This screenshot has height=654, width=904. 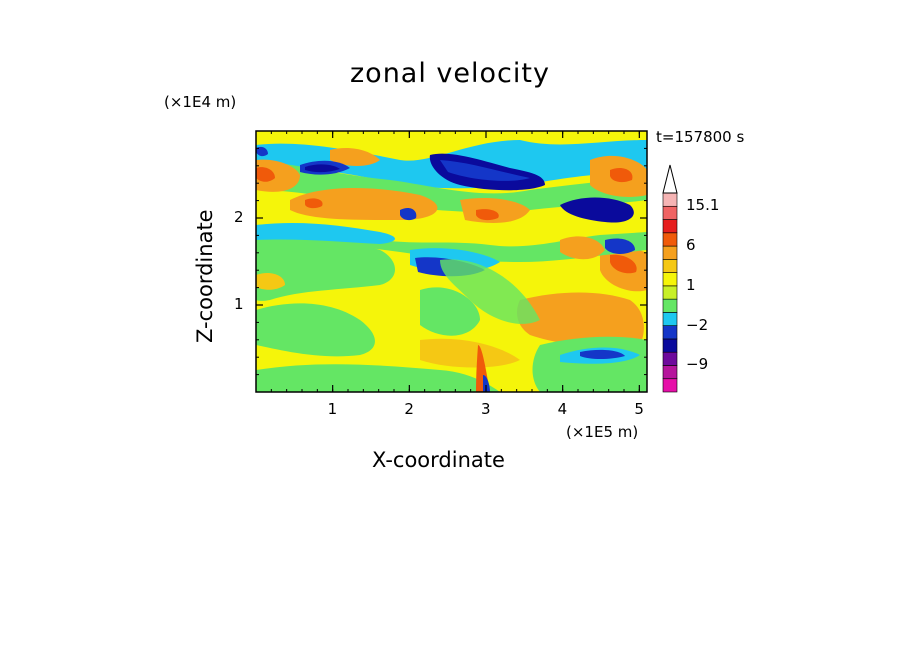 I want to click on y-axis-label: Z-coordinate, so click(x=205, y=276).